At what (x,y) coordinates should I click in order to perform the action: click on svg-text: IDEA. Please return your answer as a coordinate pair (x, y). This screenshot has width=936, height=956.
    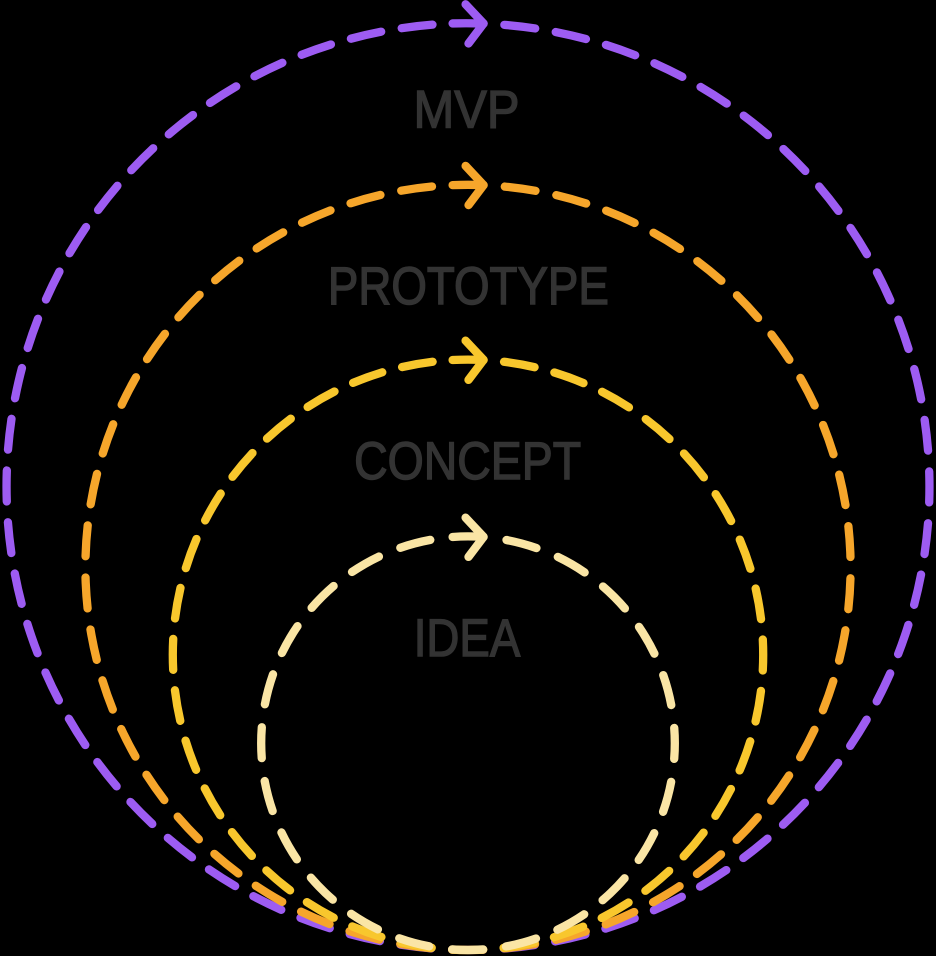
    Looking at the image, I should click on (467, 638).